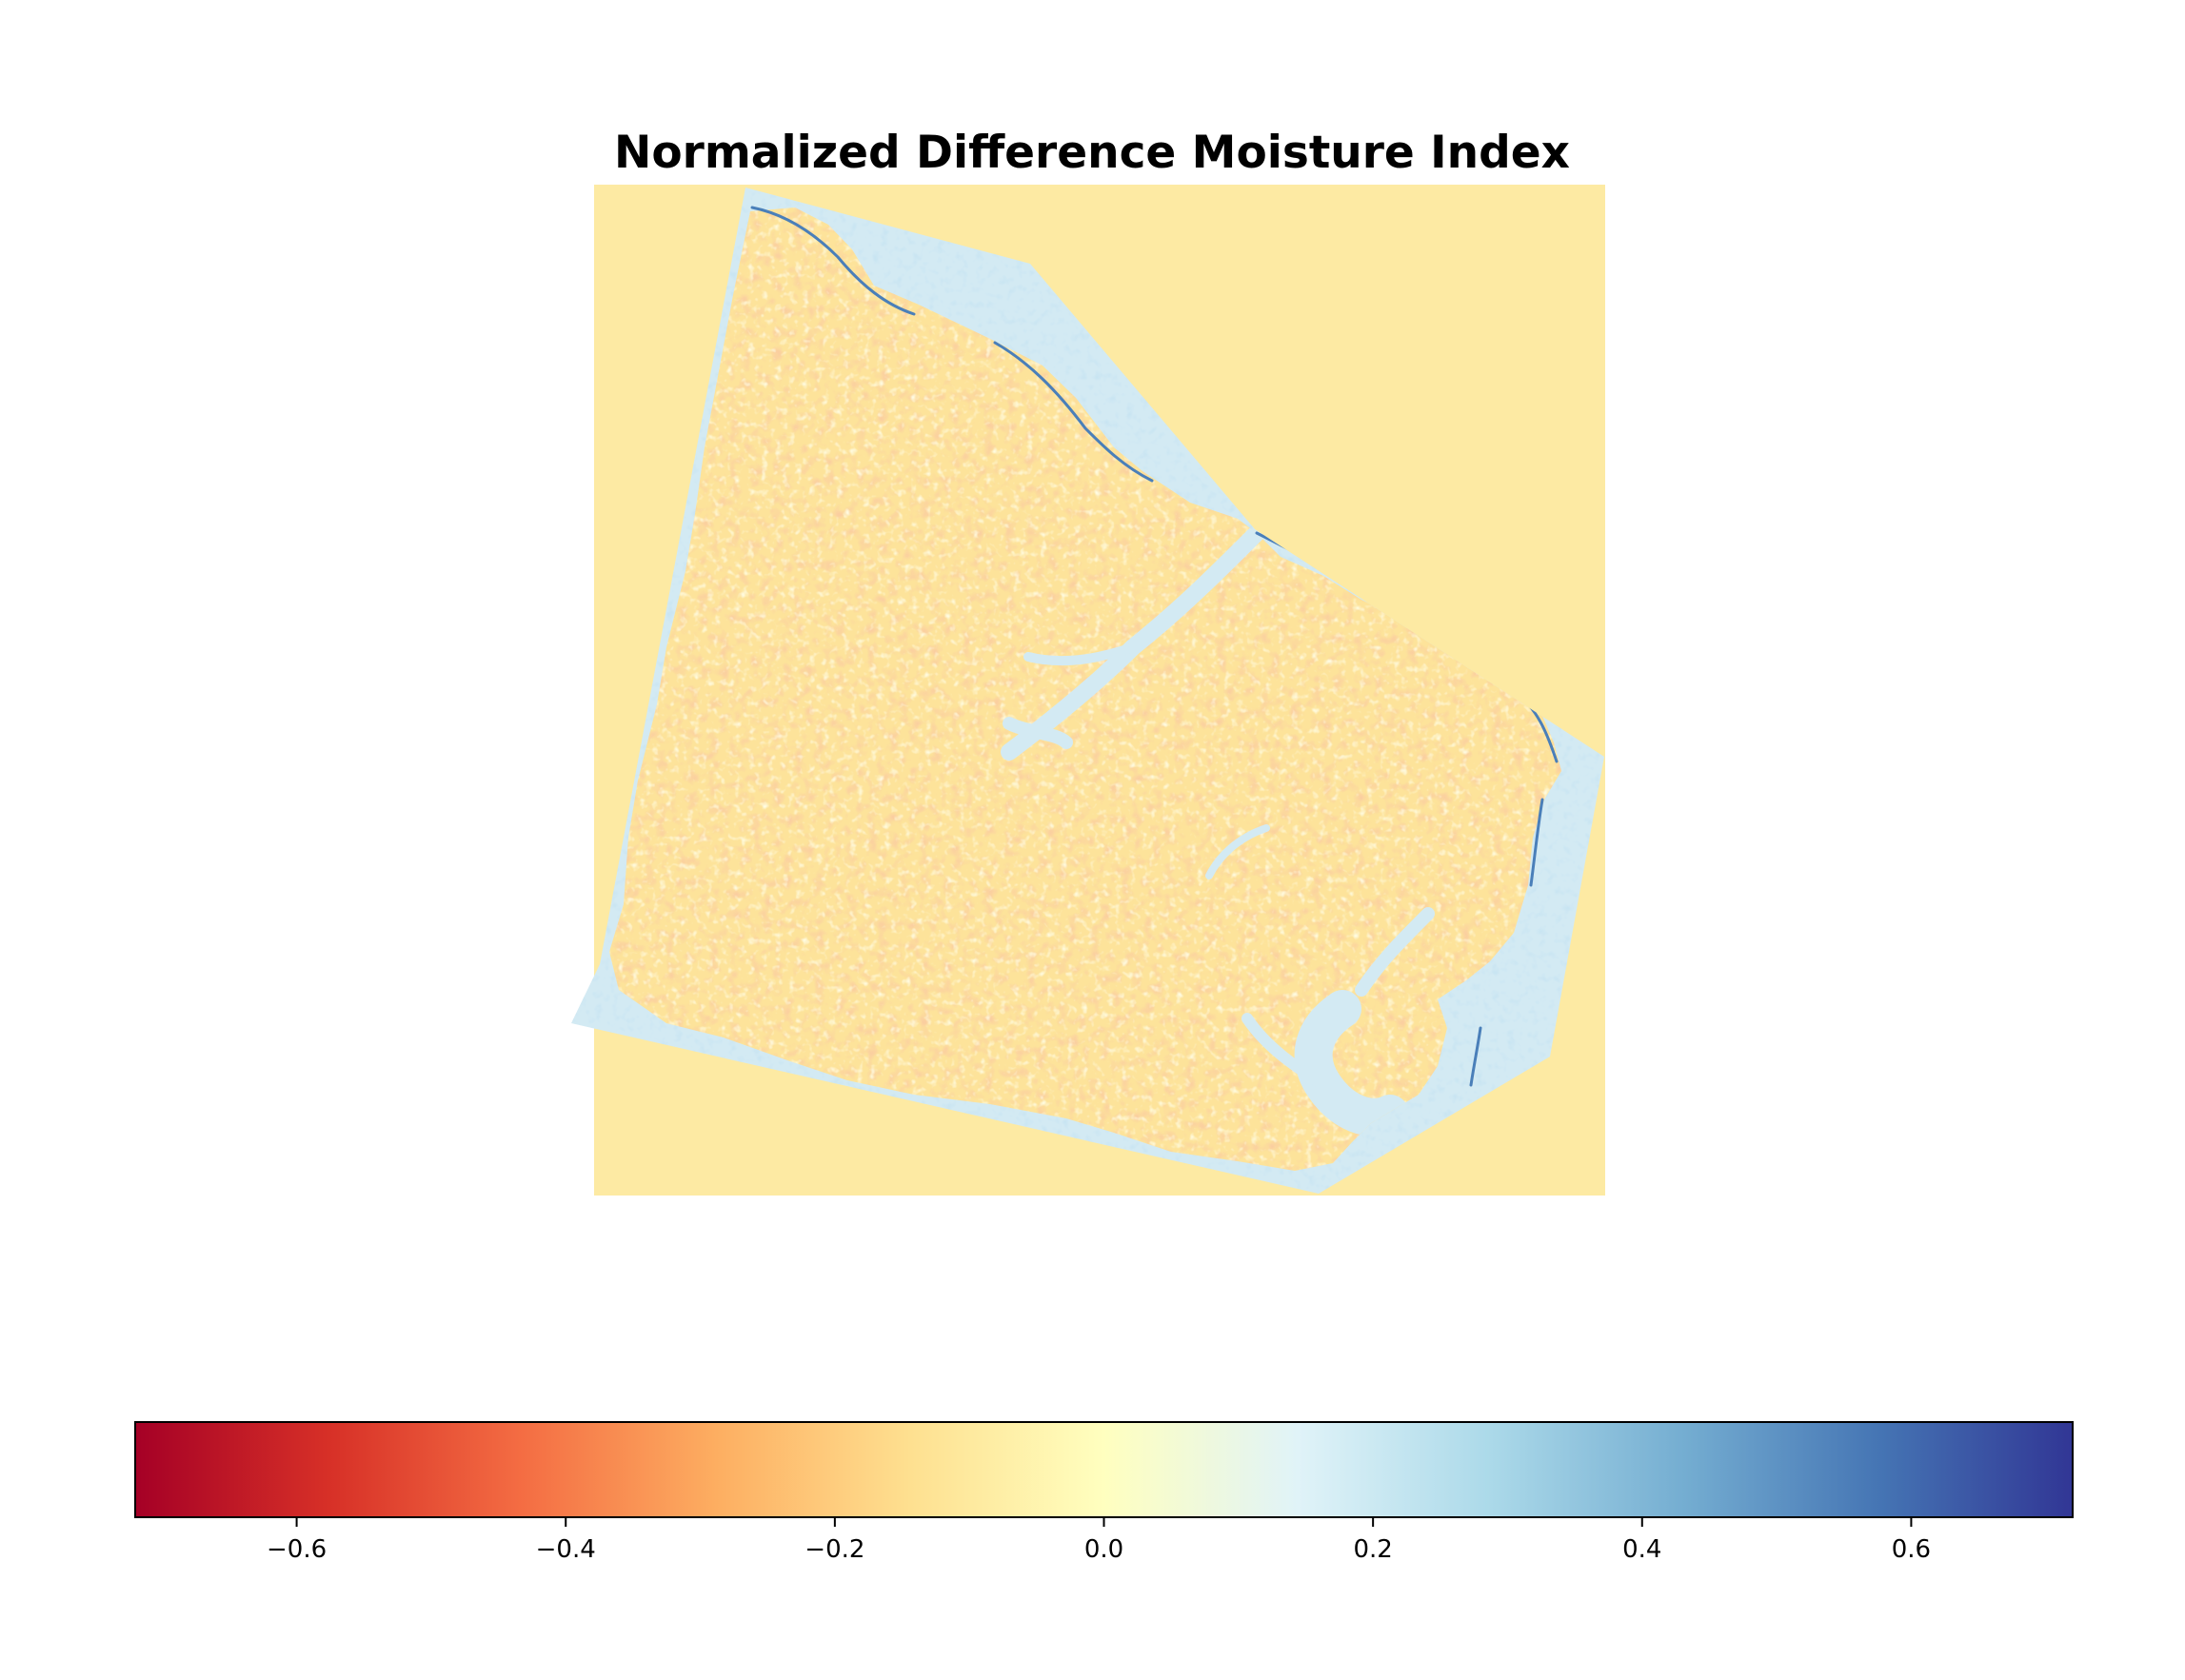 This screenshot has width=2185, height=1680. What do you see at coordinates (297, 1550) in the screenshot?
I see `colorbar-tick-label: −0.6` at bounding box center [297, 1550].